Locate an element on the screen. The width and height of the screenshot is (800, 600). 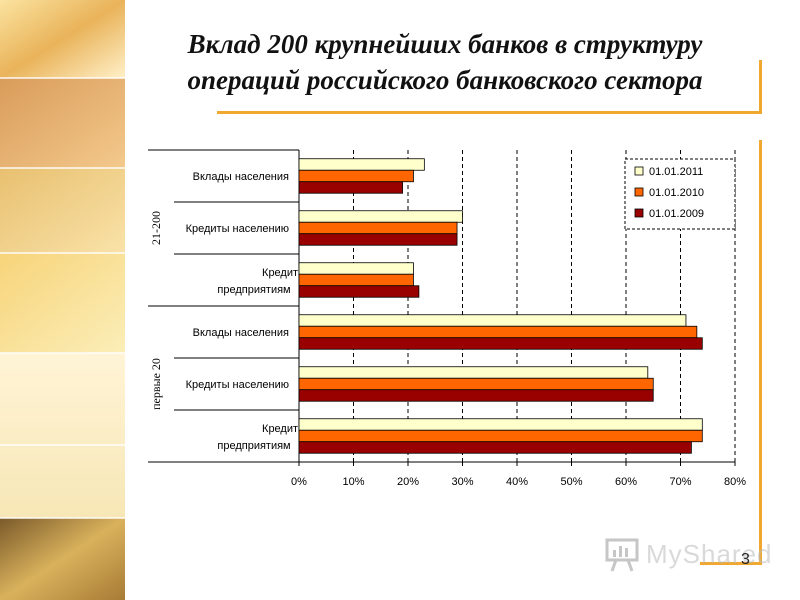
group-label: первые 20 is located at coordinates (156, 384).